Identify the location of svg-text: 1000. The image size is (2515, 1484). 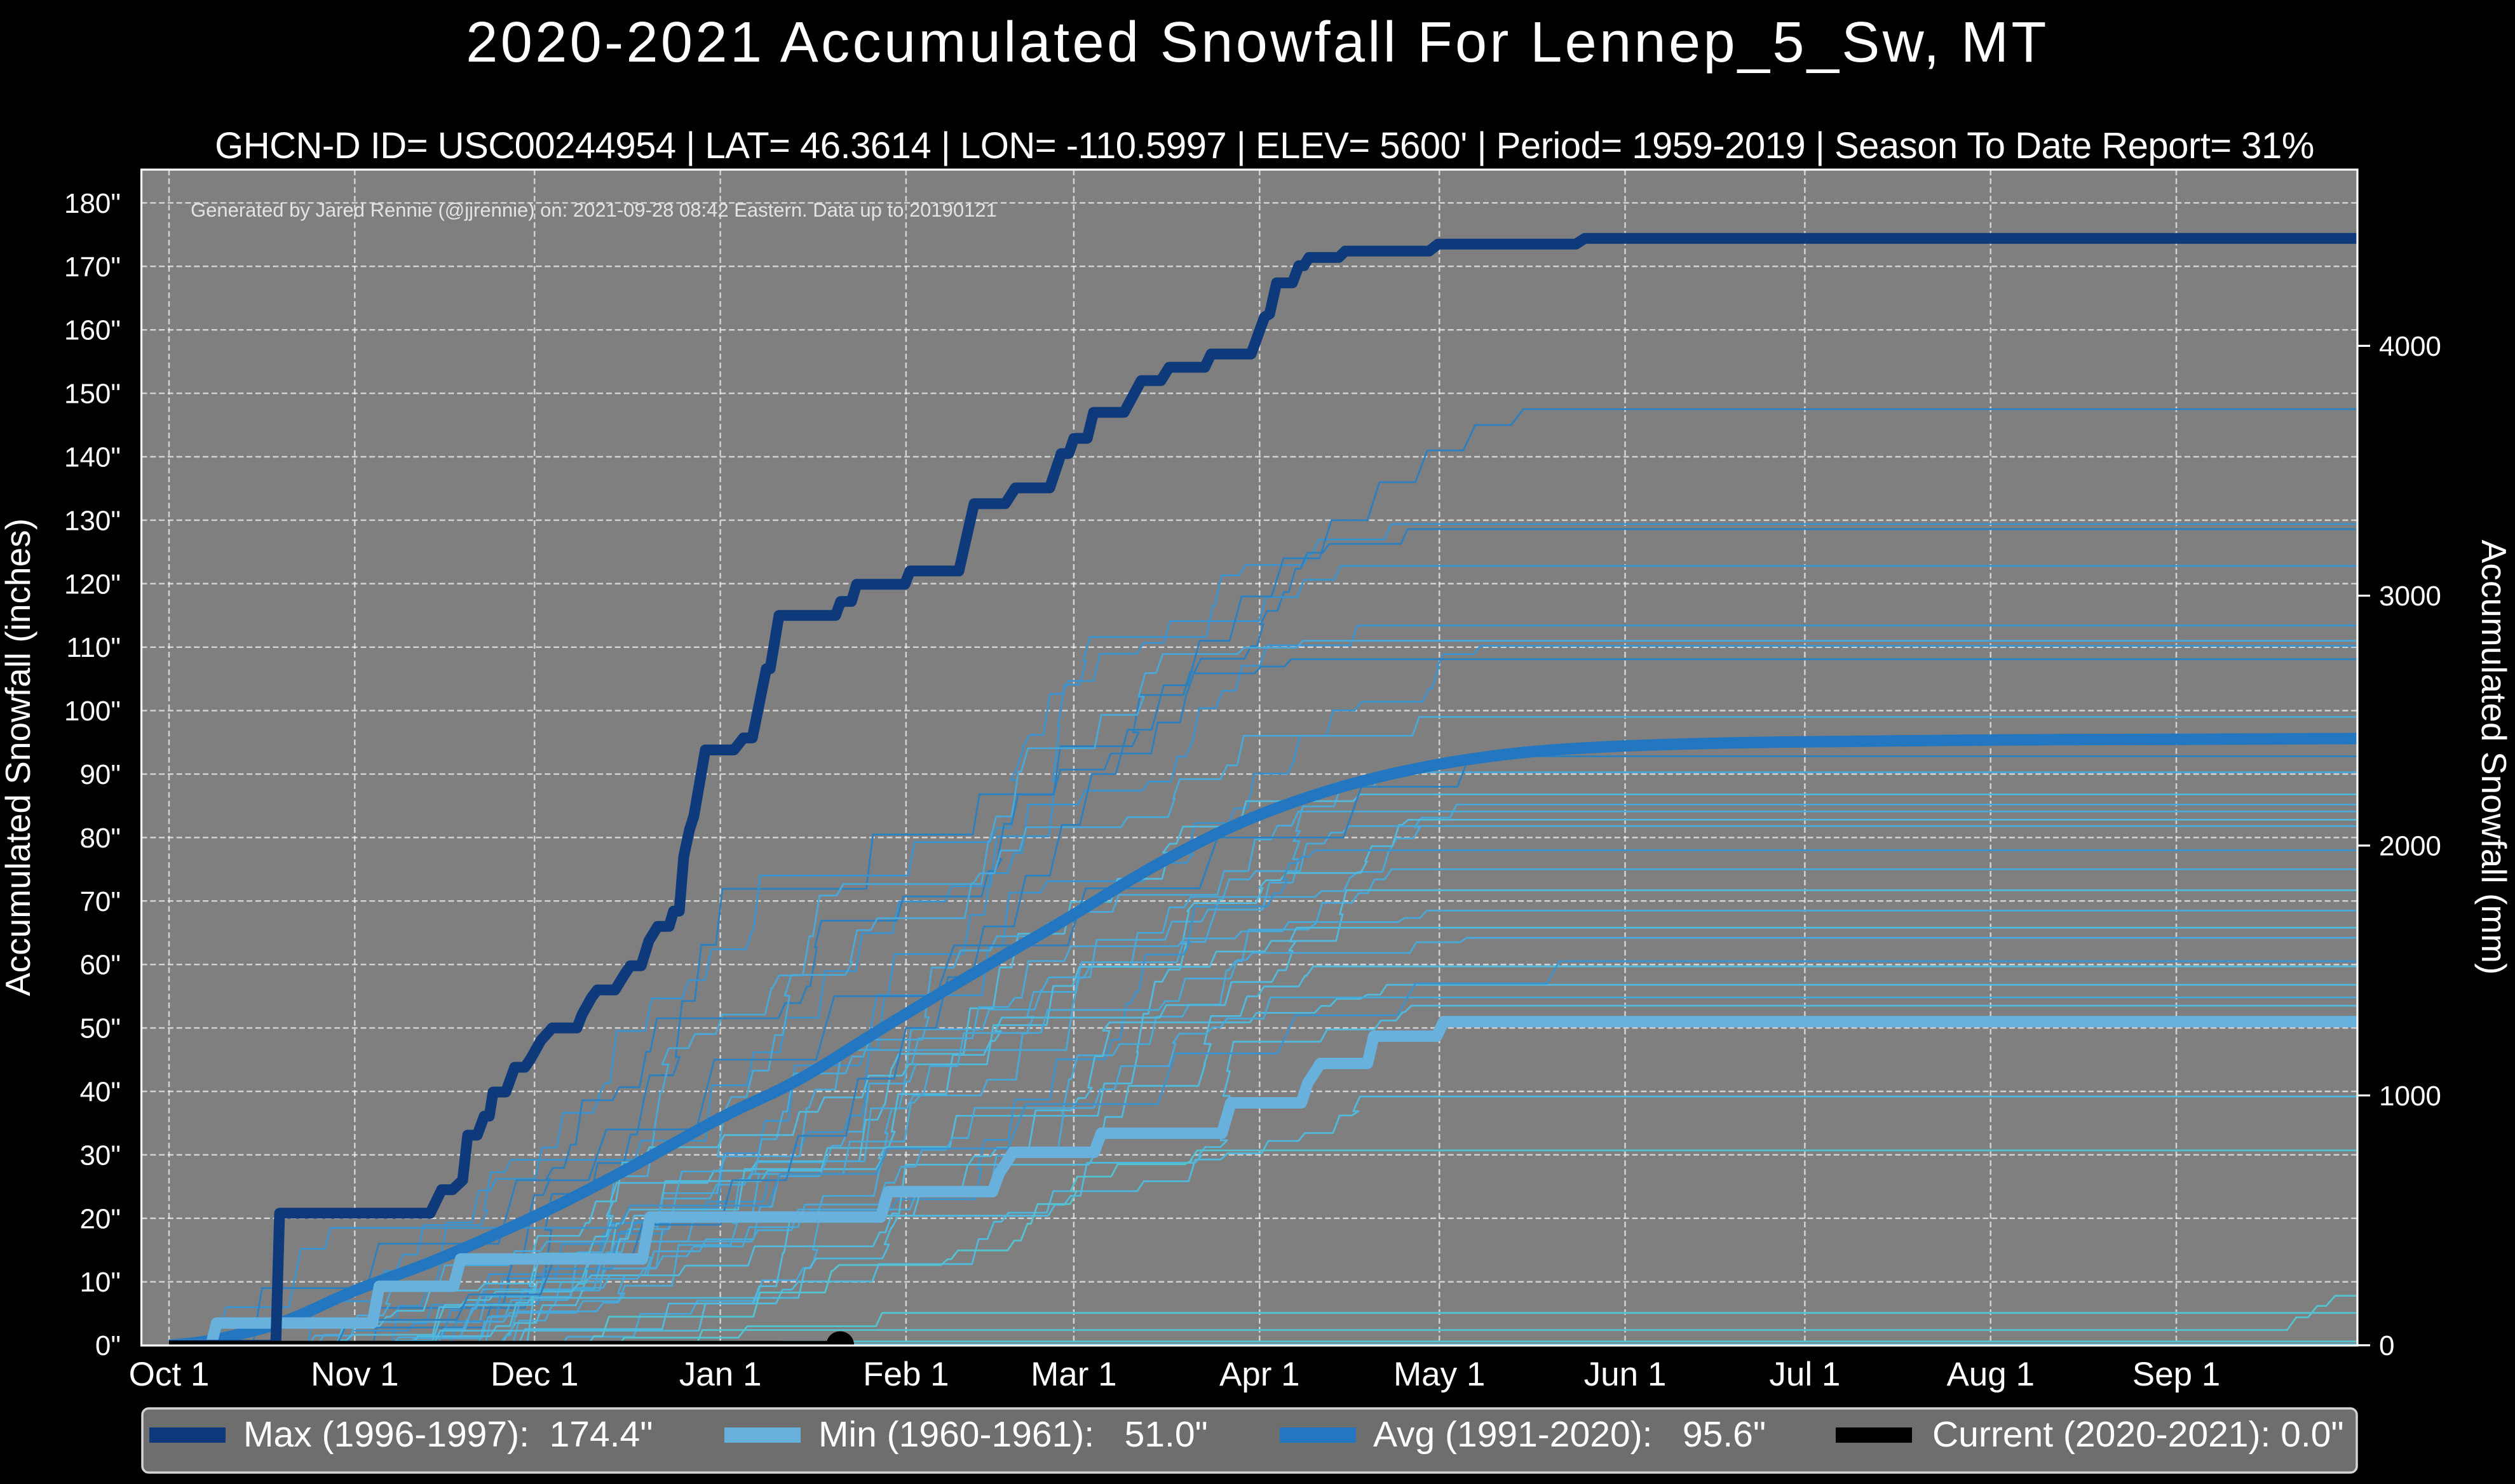
(2410, 1096).